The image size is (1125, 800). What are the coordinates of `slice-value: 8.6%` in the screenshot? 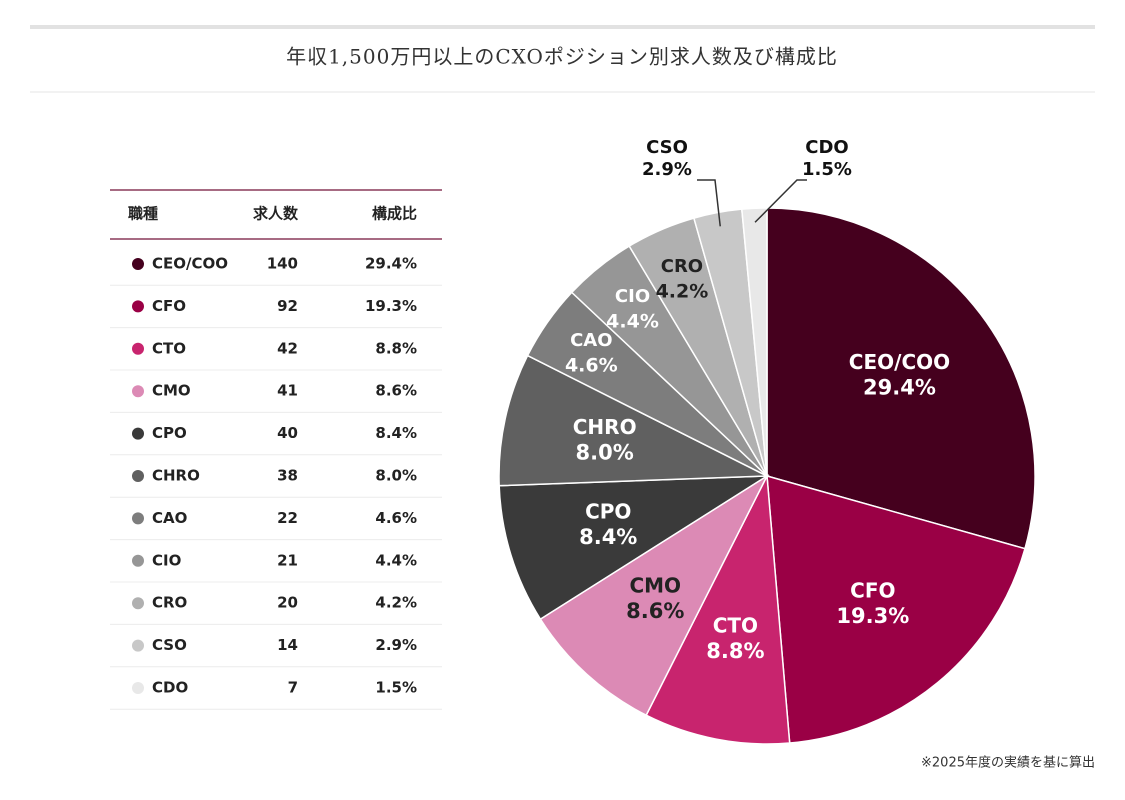 It's located at (655, 611).